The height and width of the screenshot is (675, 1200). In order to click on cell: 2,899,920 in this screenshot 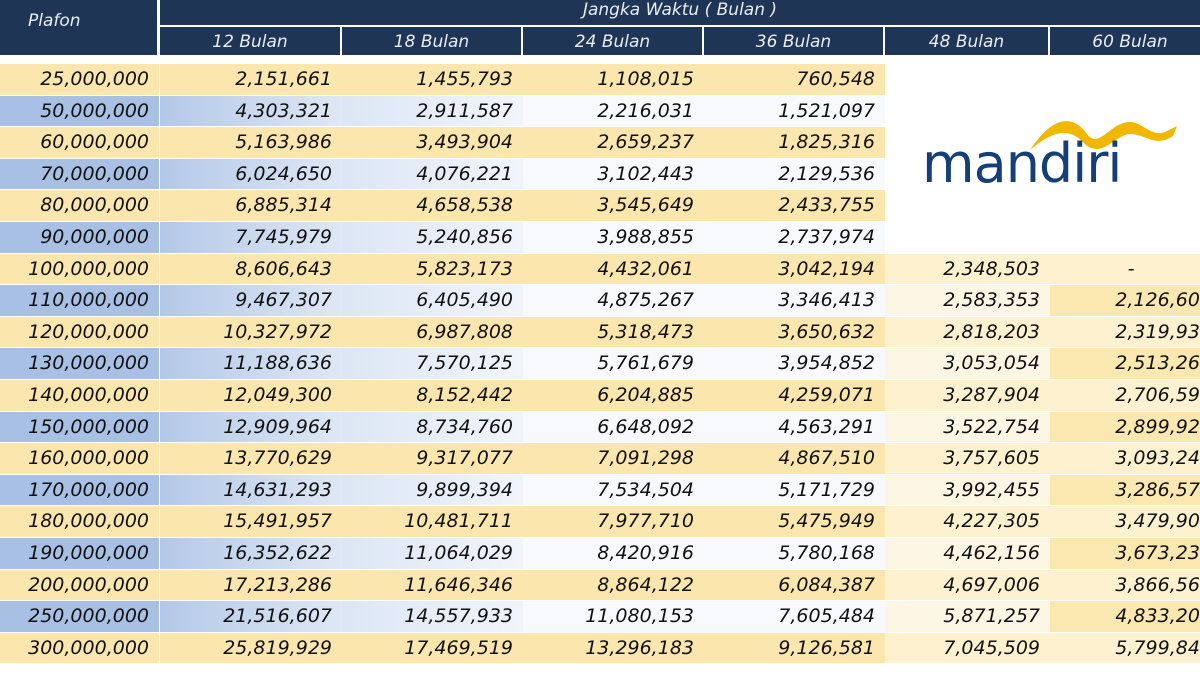, I will do `click(1125, 427)`.